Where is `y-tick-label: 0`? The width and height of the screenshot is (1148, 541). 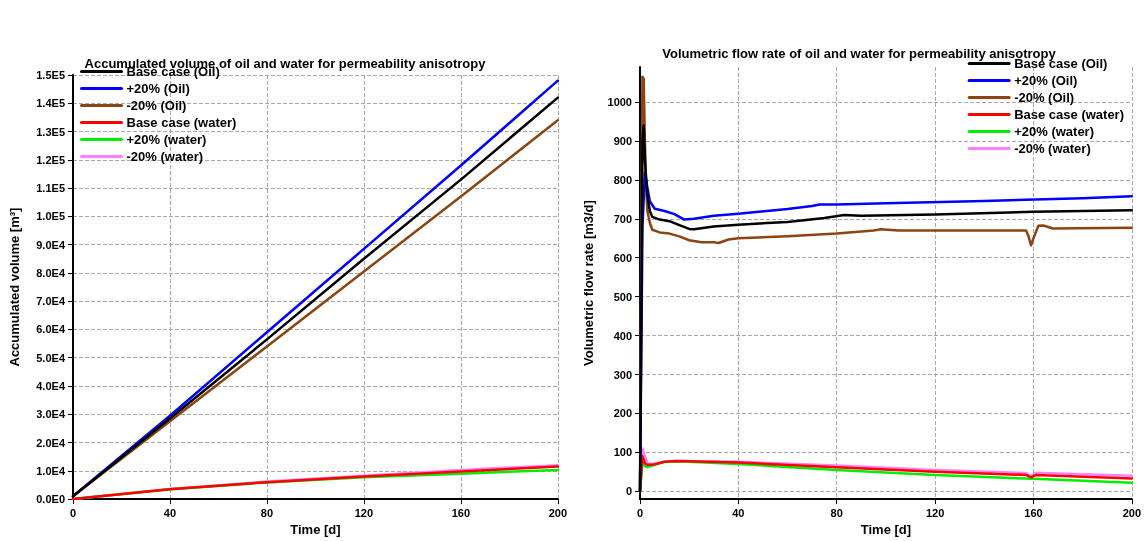 y-tick-label: 0 is located at coordinates (628, 491).